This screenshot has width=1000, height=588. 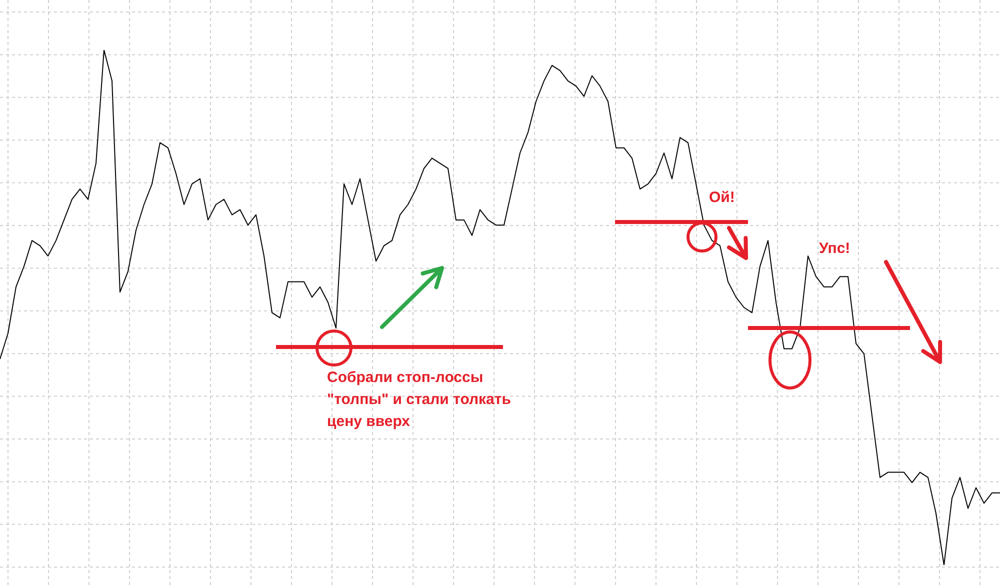 I want to click on annotation: Ой!, so click(x=722, y=198).